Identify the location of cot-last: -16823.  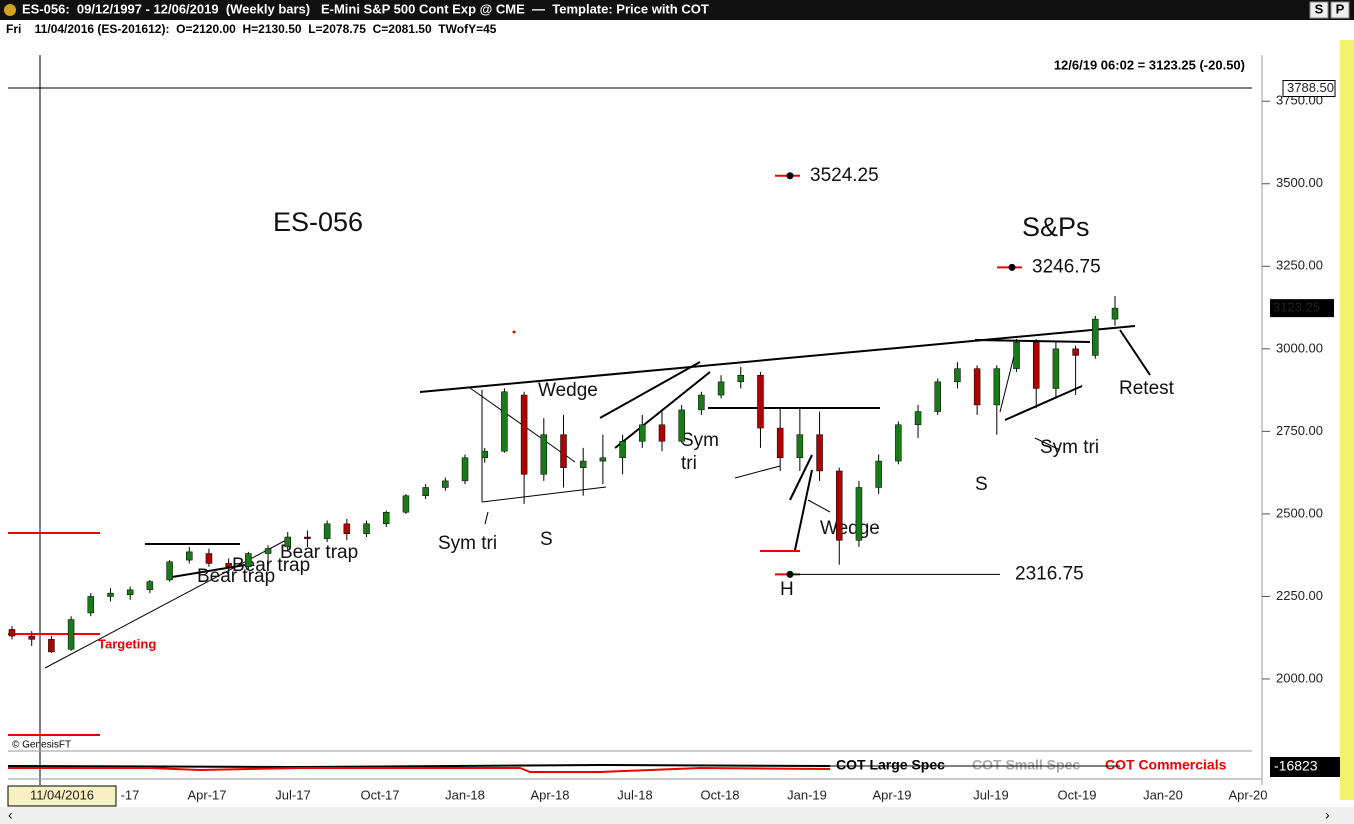
(1296, 766).